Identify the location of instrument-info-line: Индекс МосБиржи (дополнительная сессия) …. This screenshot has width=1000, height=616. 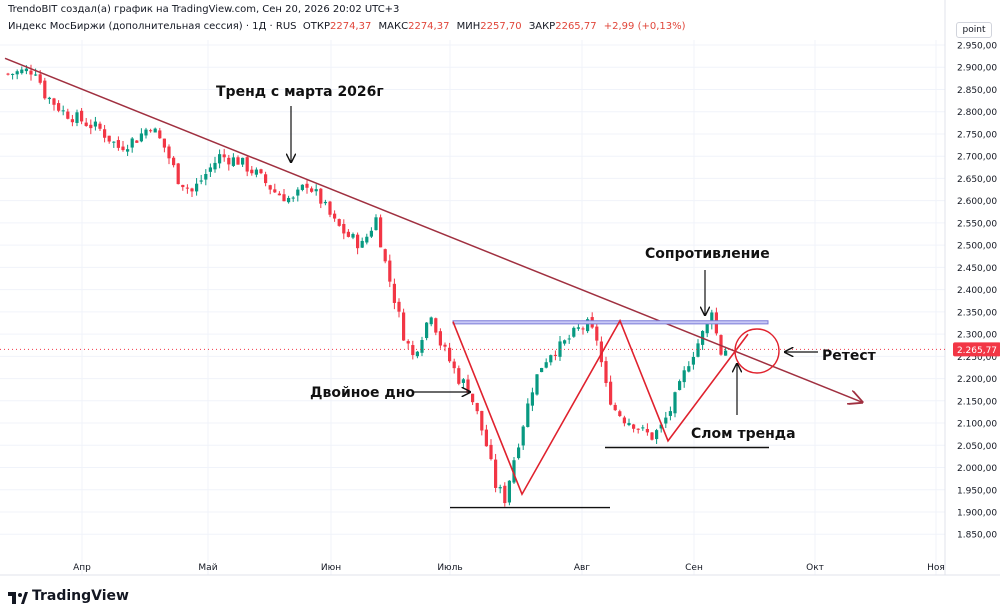
(349, 26).